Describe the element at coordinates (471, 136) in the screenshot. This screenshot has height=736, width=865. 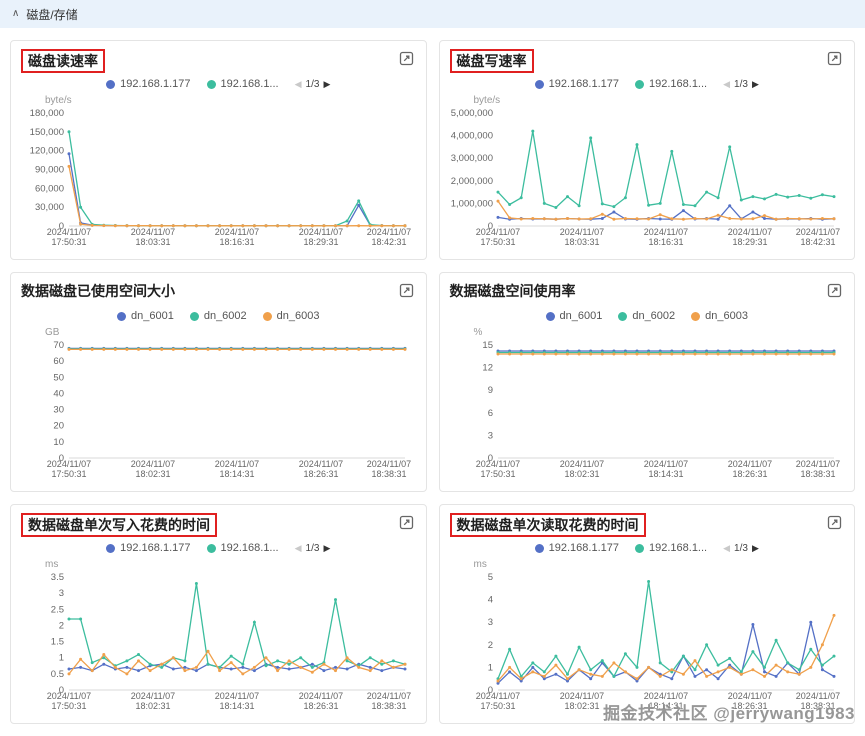
I see `svg-text: 4,000,000` at that location.